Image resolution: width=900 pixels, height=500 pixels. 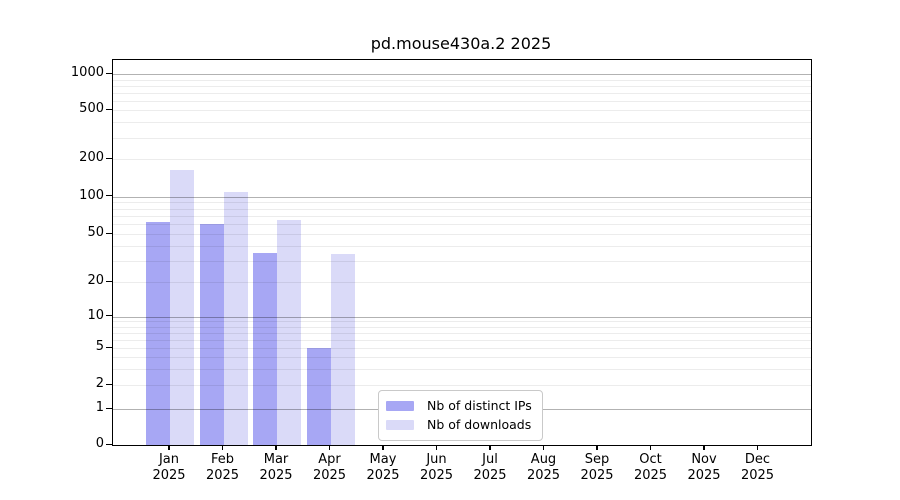 I want to click on x-tick-label-nov: Nov 2025, so click(x=704, y=467).